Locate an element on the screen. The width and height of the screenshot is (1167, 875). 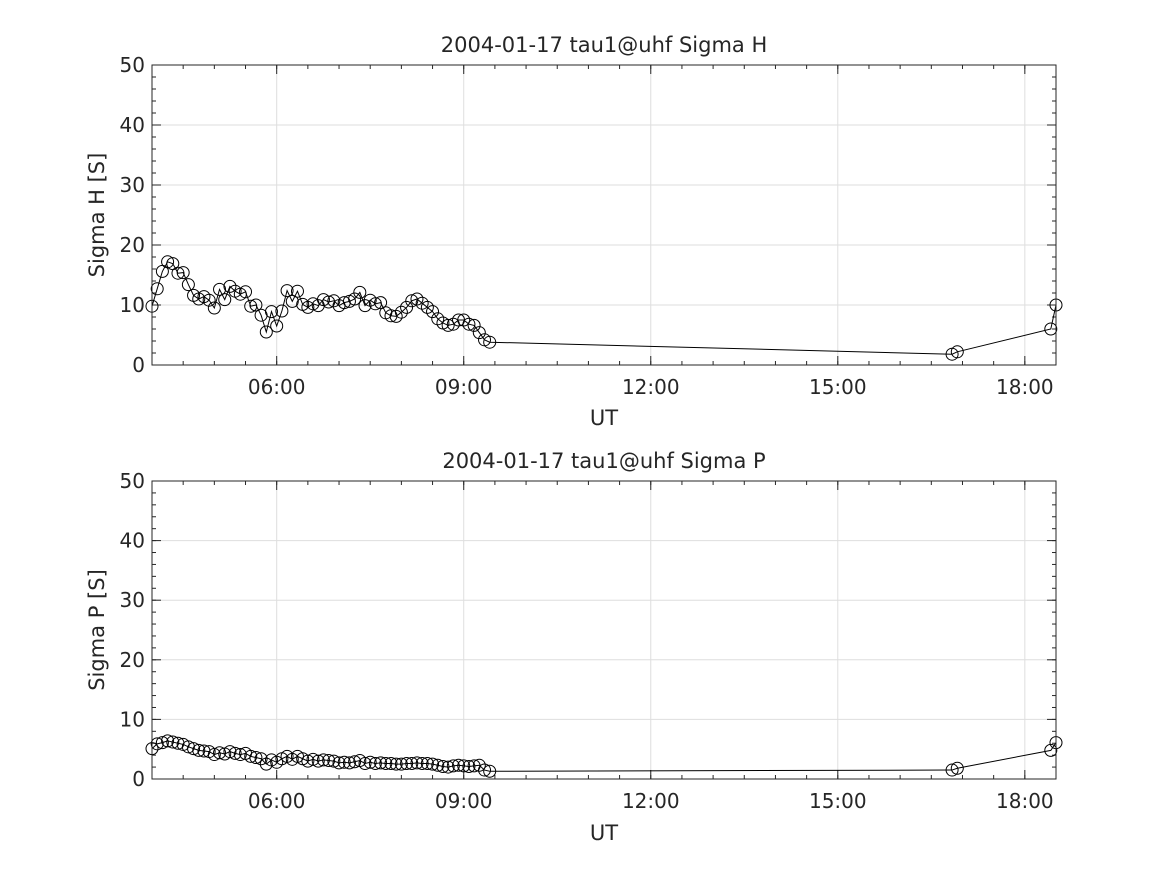
sigma-h-x-tick-label: 12:00 is located at coordinates (651, 387).